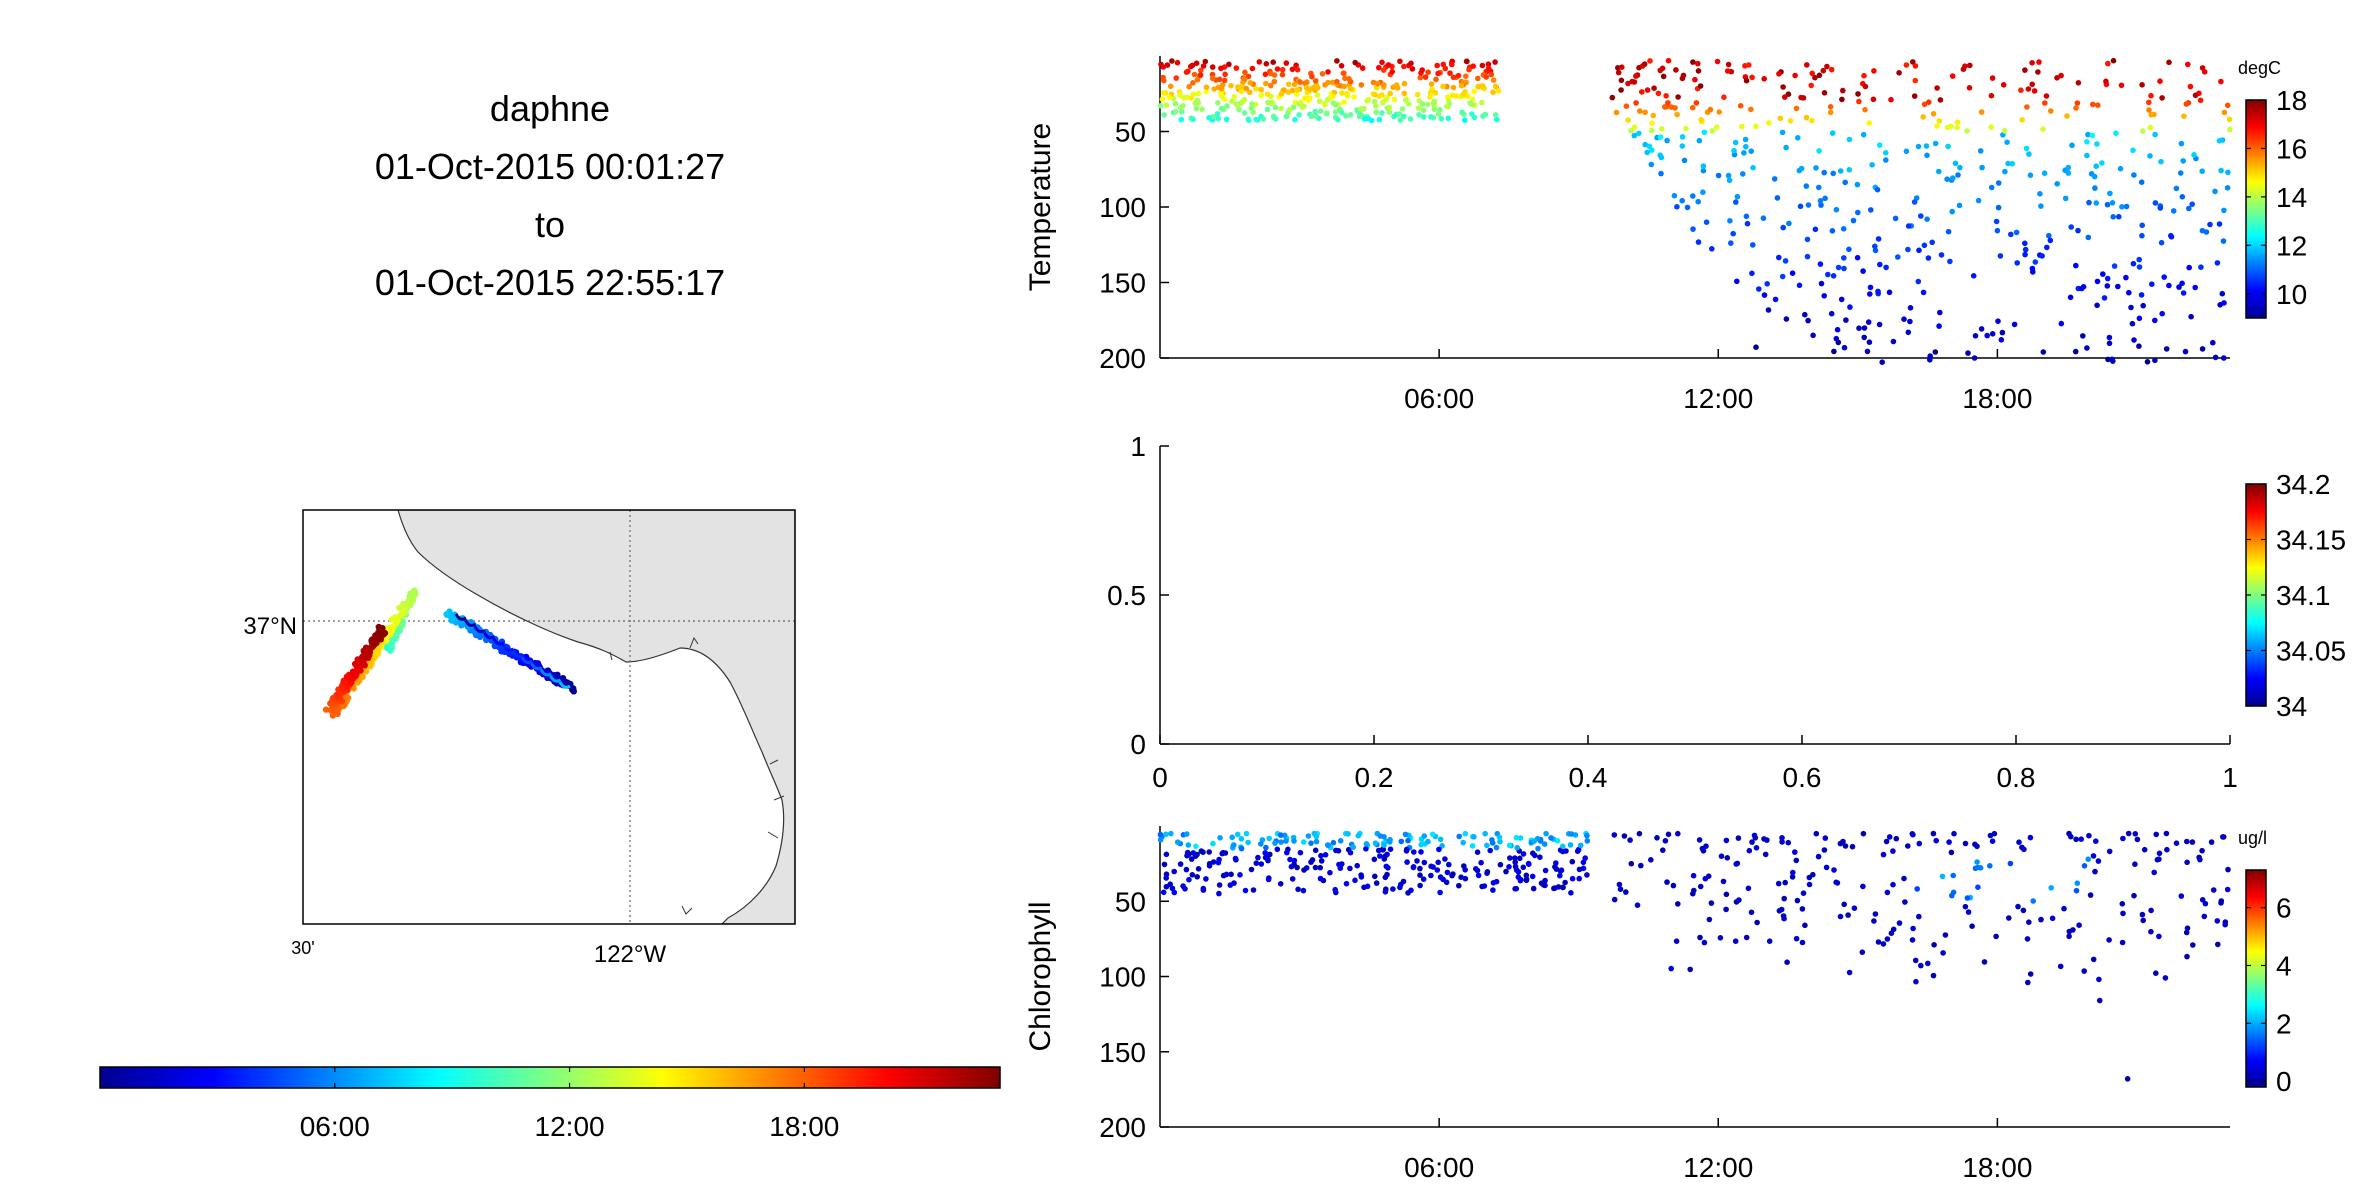 The width and height of the screenshot is (2365, 1184). Describe the element at coordinates (2291, 148) in the screenshot. I see `colorbar-tick-label: 16` at that location.